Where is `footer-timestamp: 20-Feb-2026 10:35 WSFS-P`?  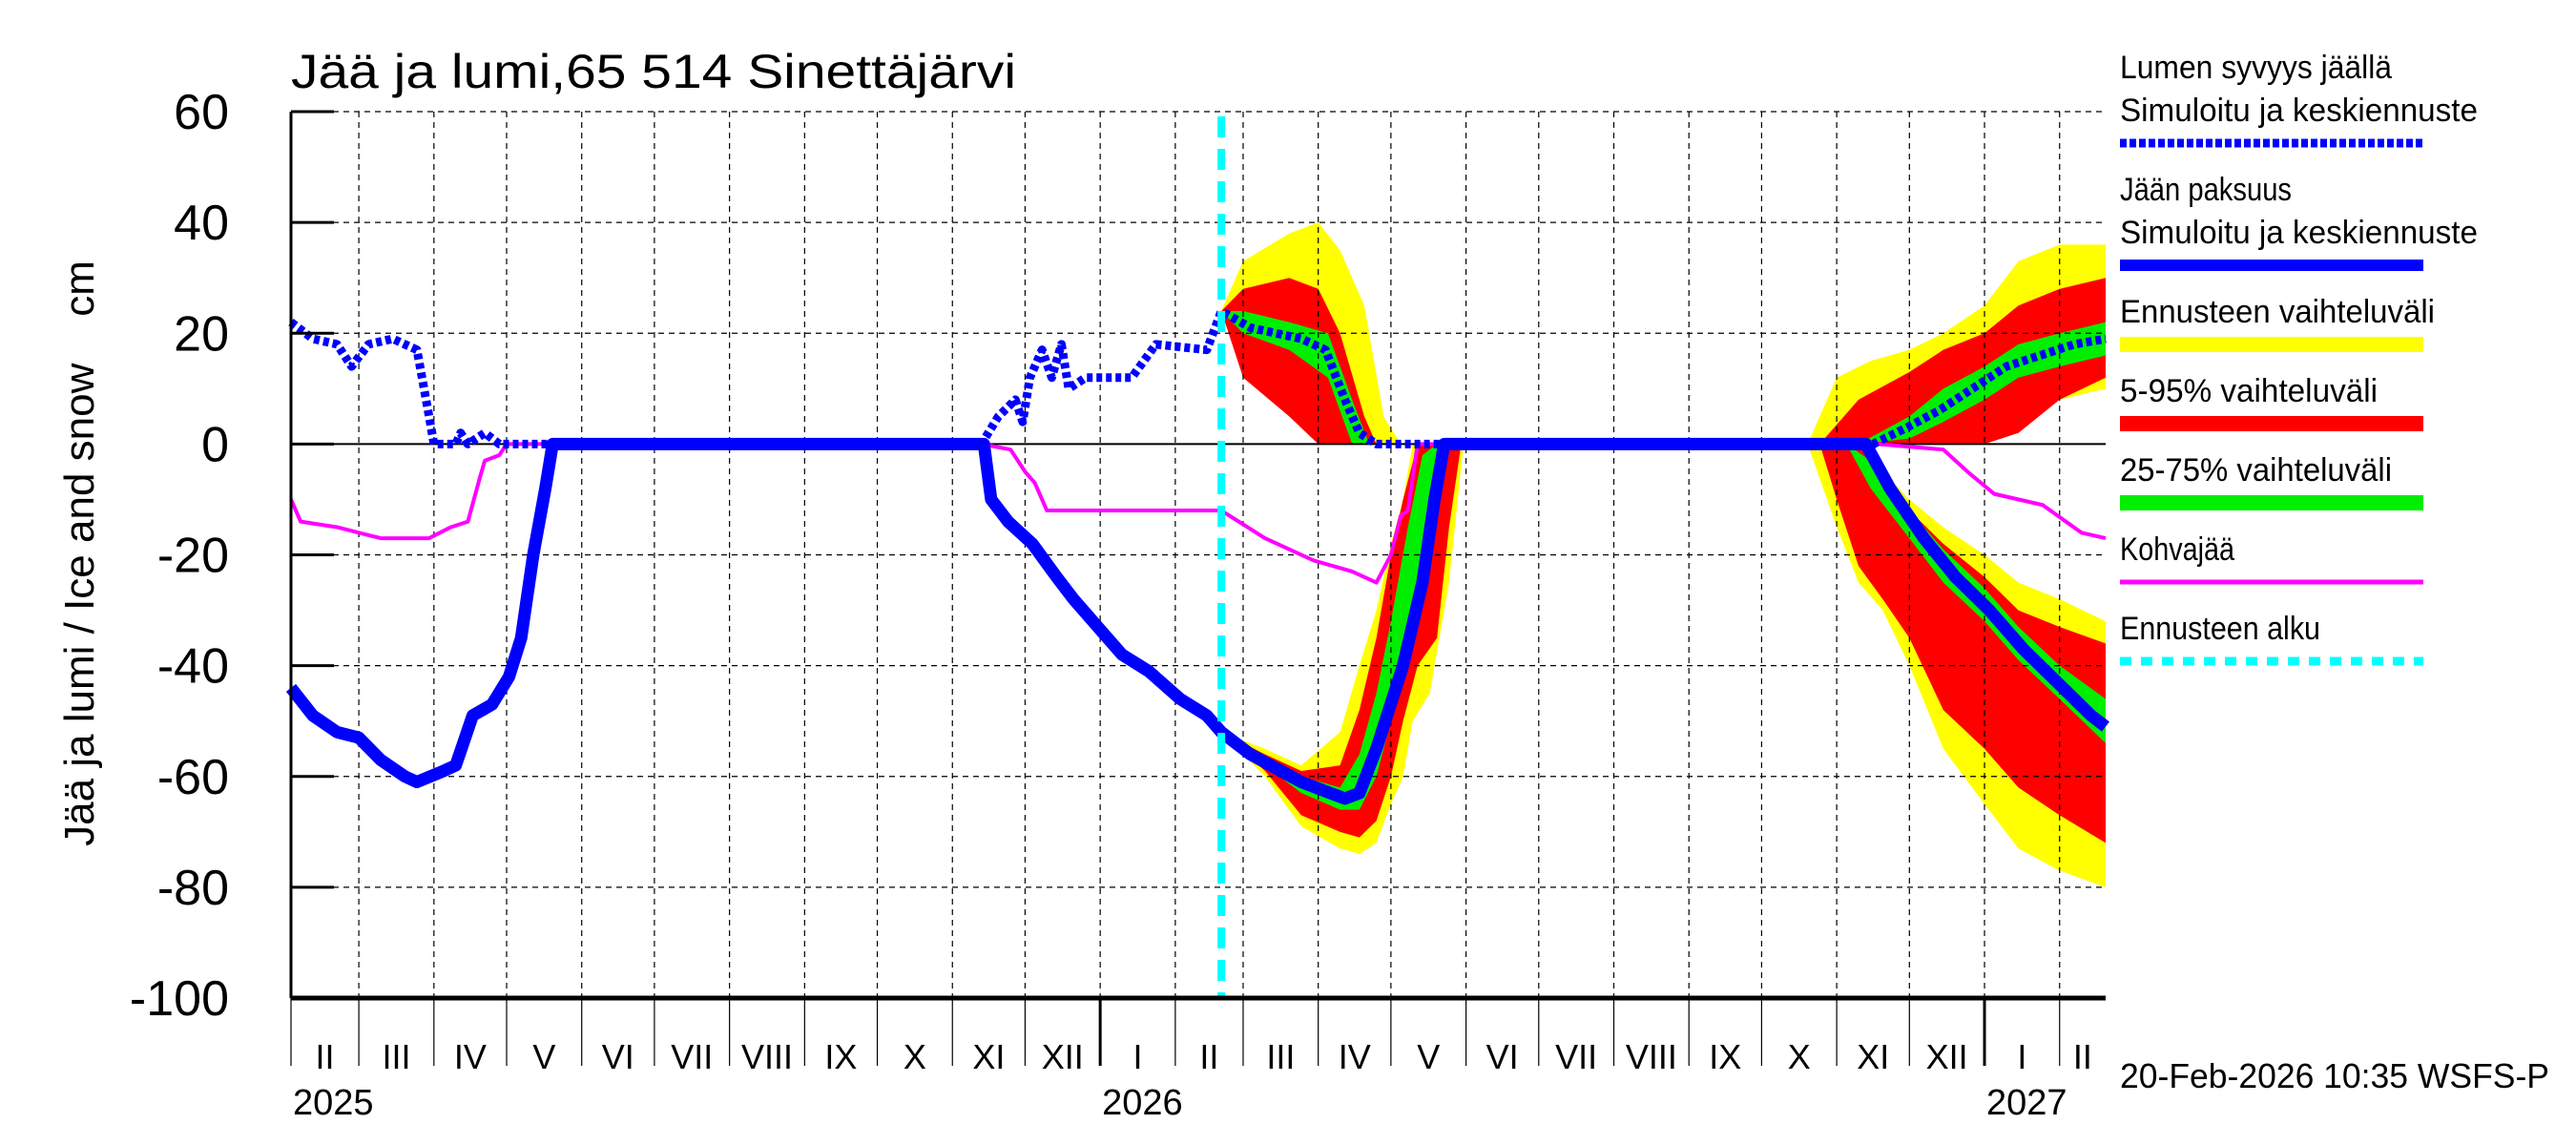 footer-timestamp: 20-Feb-2026 10:35 WSFS-P is located at coordinates (2334, 1075).